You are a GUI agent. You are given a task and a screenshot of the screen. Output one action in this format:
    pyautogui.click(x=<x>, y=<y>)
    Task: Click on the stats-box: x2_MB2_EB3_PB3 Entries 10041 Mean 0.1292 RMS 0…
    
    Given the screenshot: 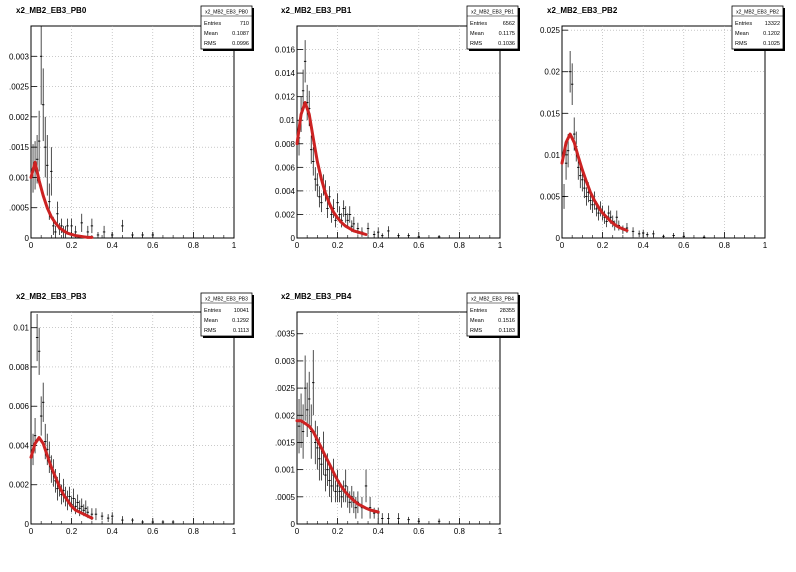 What is the action you would take?
    pyautogui.click(x=227, y=315)
    